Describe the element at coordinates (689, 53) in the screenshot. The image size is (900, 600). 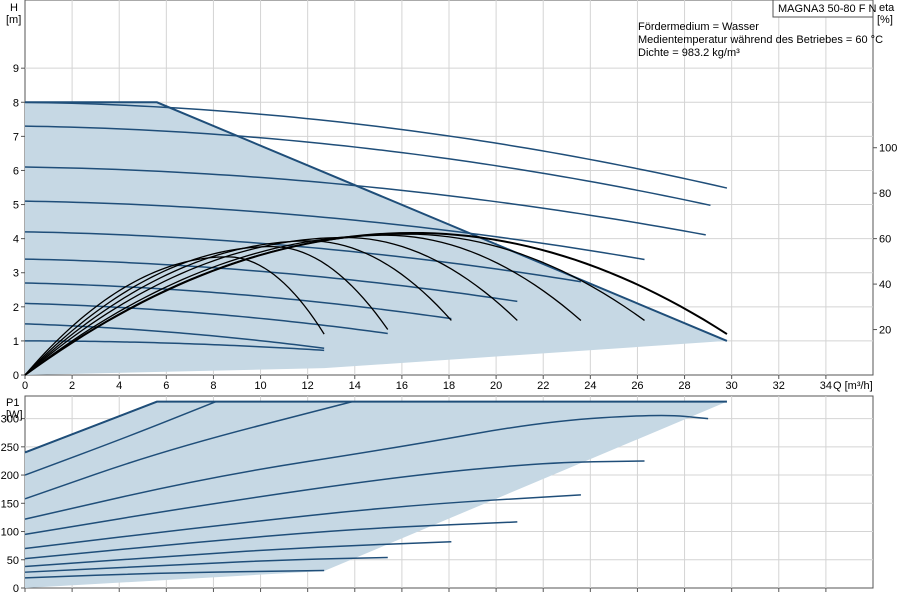
I see `info-density: Dichte = 983.2 kg/m³` at that location.